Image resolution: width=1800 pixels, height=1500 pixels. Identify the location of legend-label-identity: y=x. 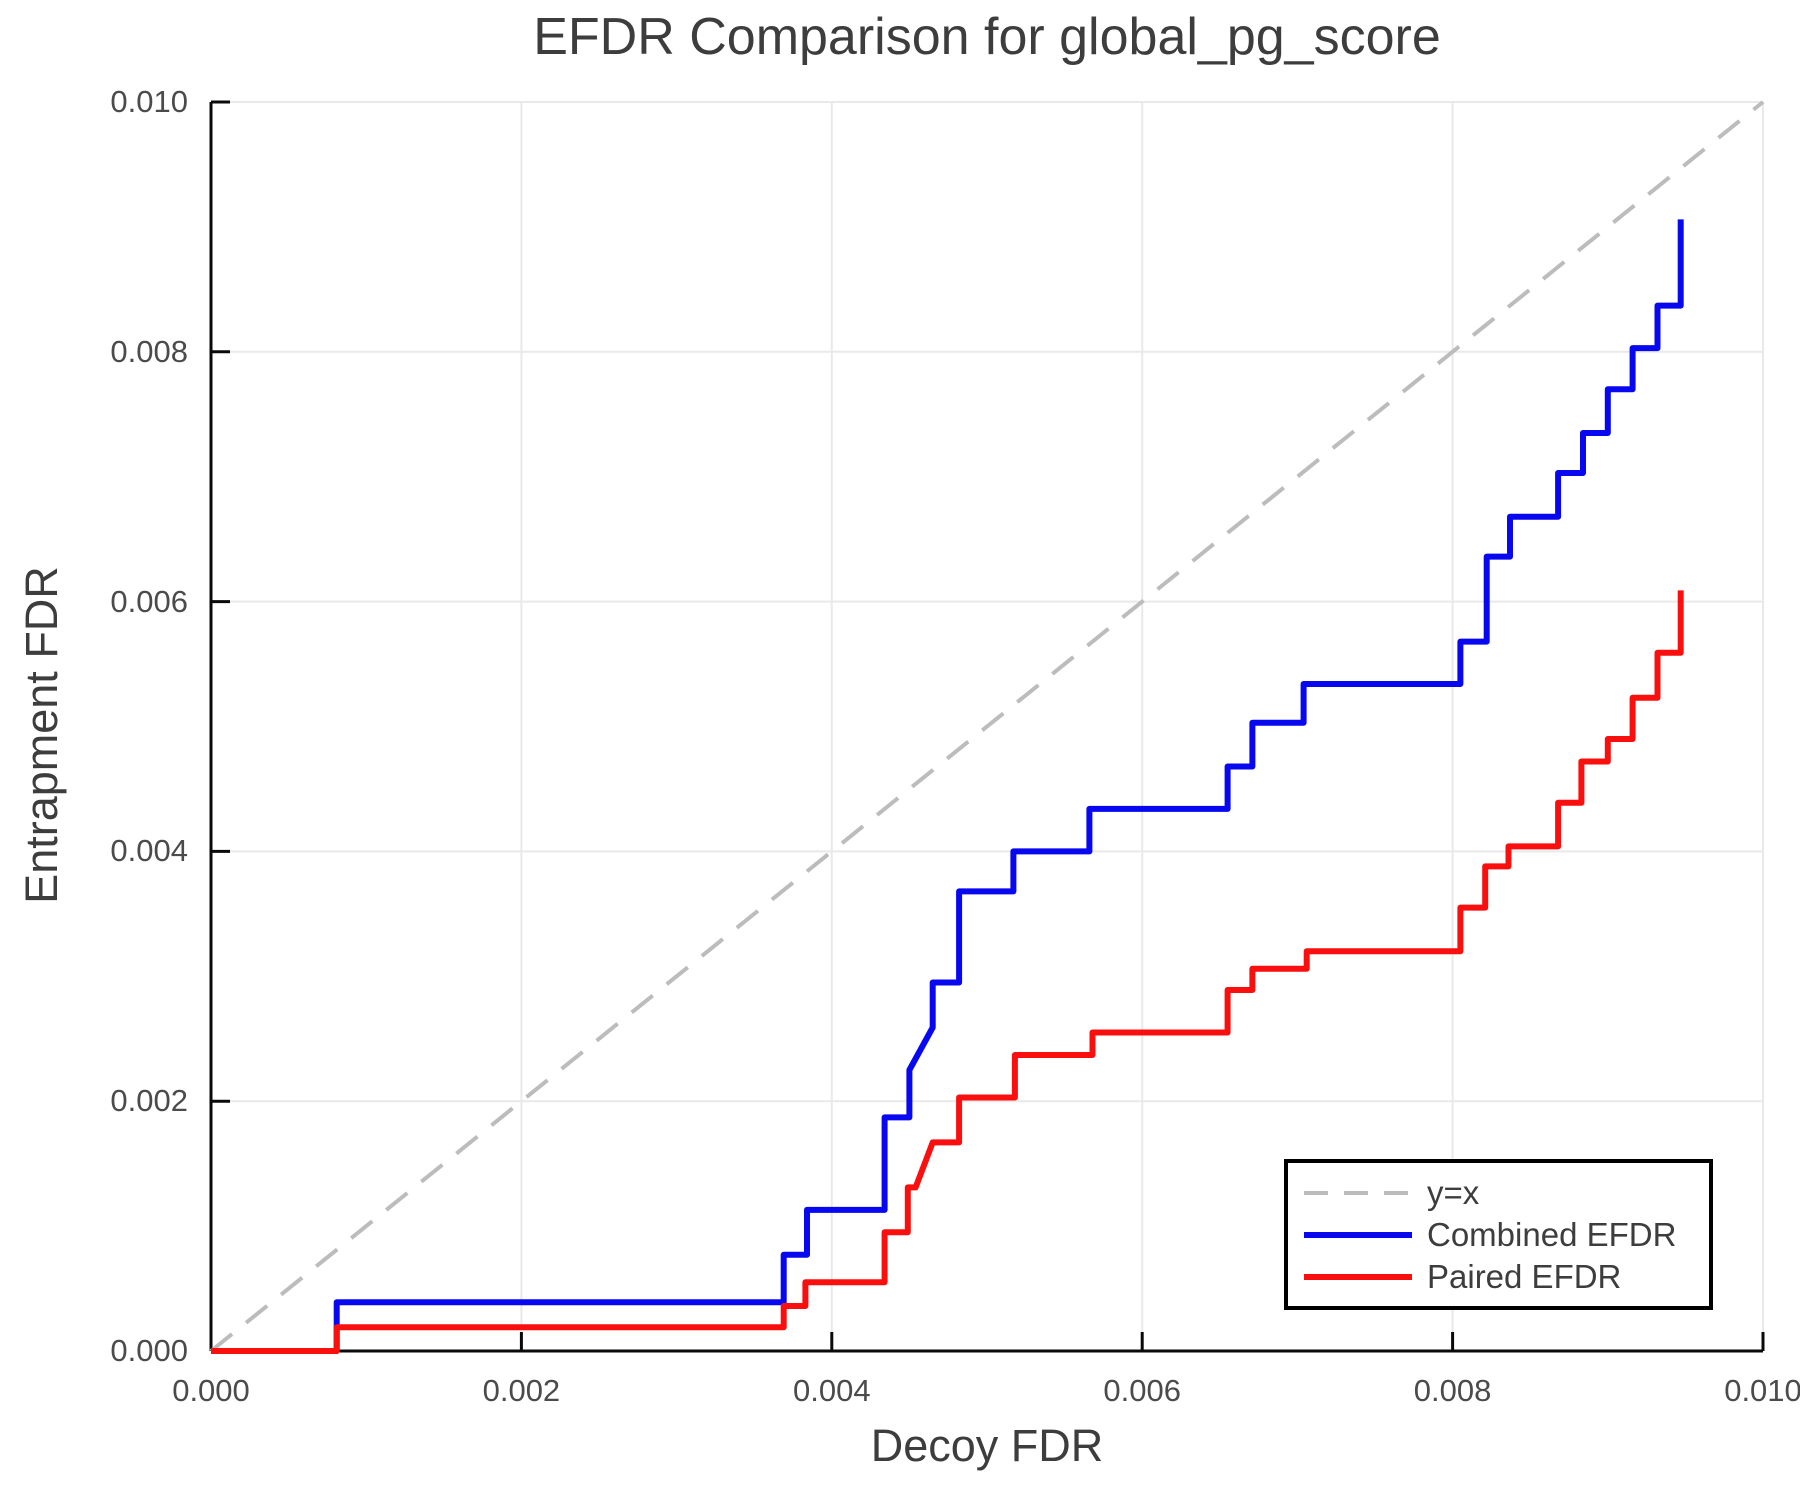
(1453, 1192).